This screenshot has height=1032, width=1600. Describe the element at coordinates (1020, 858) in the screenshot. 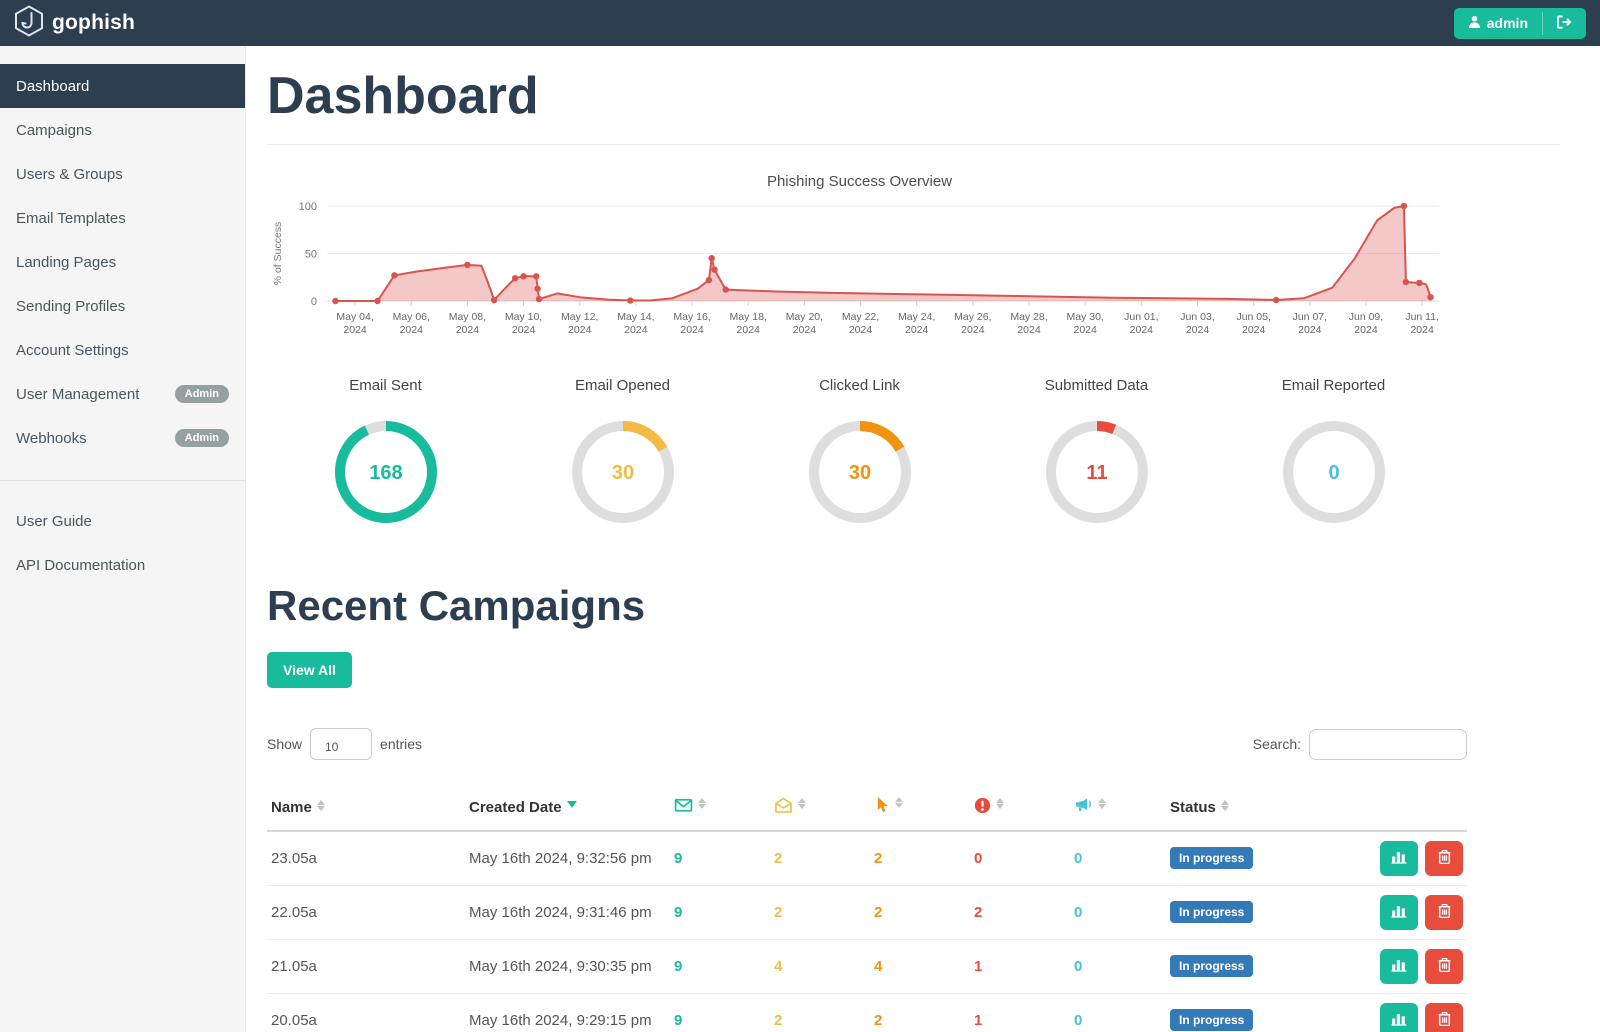

I see `campaign-submitted-count: 0` at that location.